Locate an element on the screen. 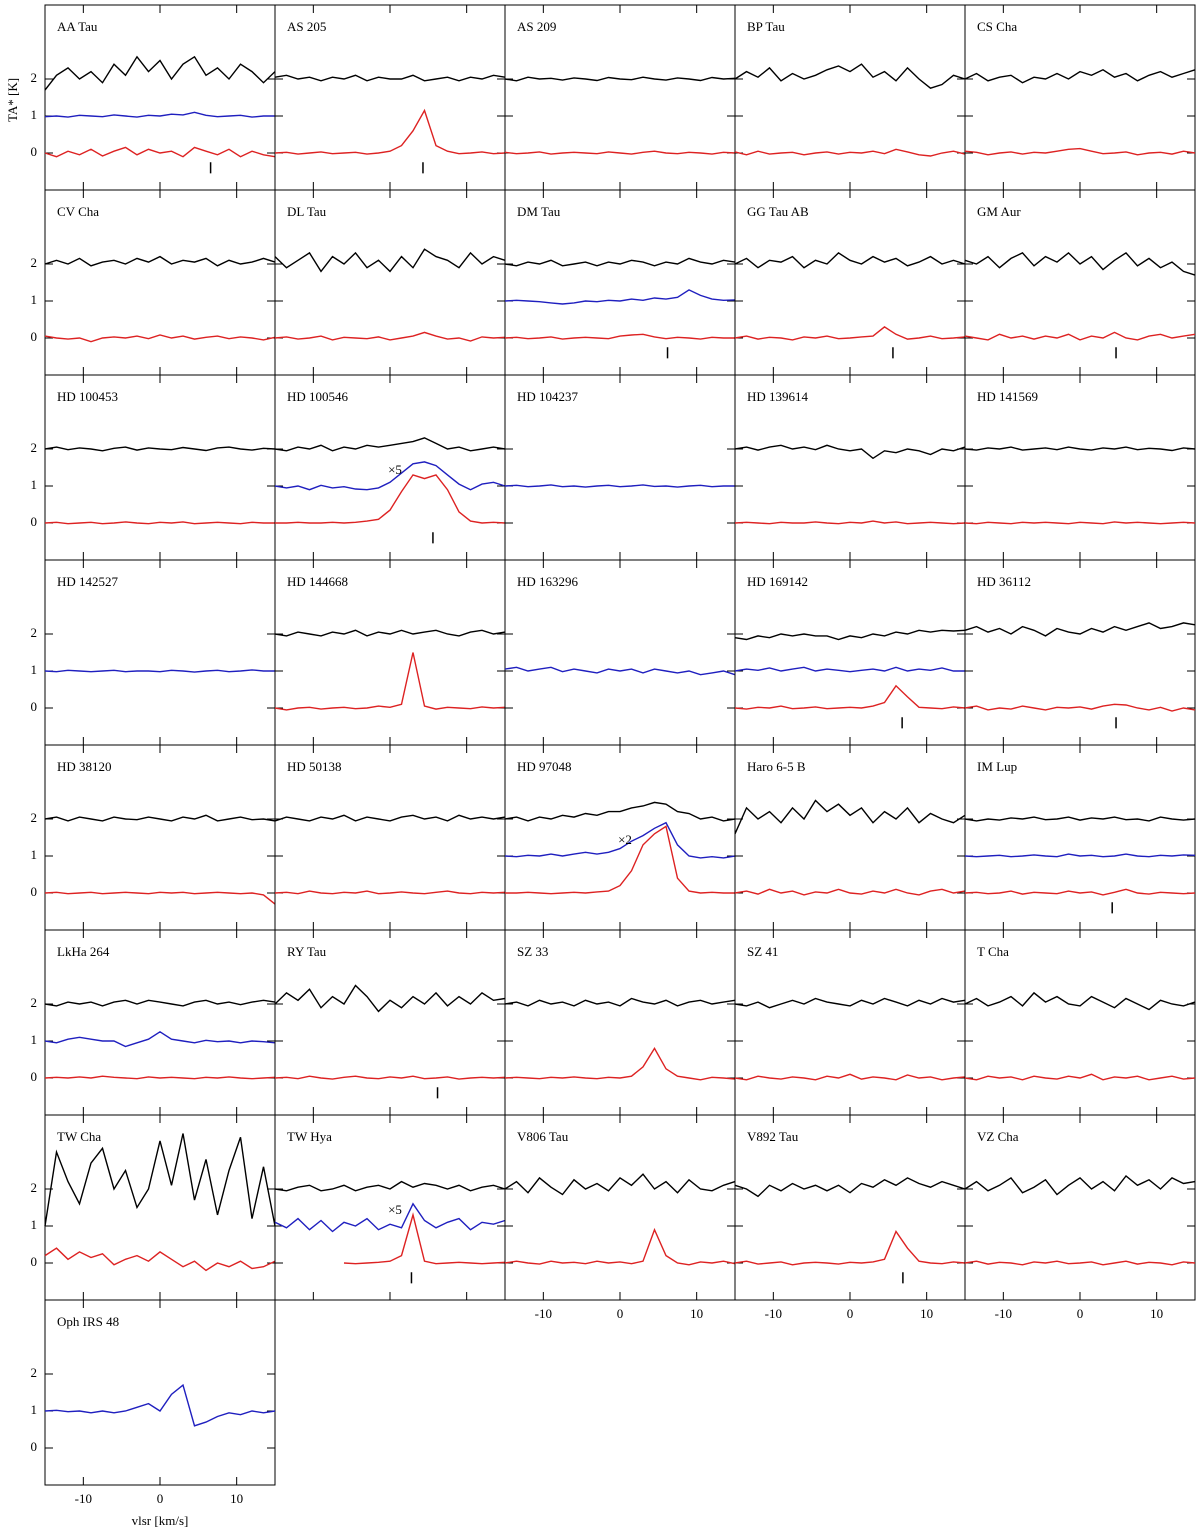 Image resolution: width=1200 pixels, height=1535 pixels. panel-title: CS Cha is located at coordinates (997, 26).